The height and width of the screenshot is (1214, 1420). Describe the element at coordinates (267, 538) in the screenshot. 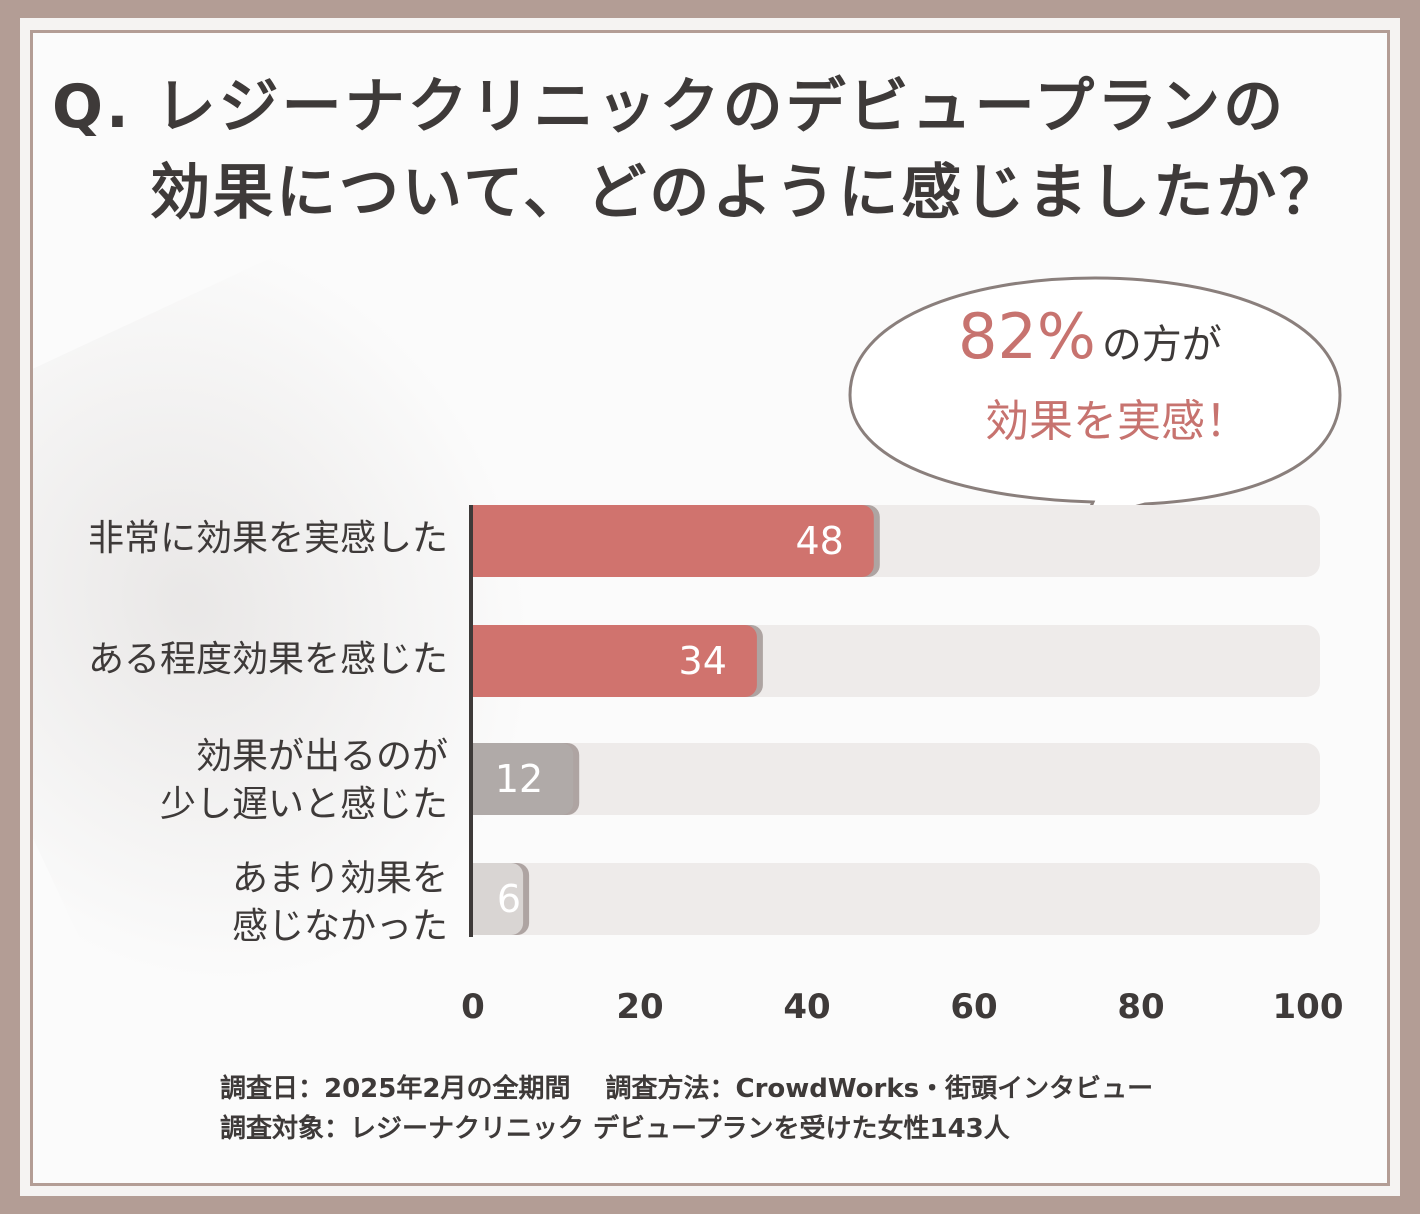

I see `category-label: 非常に効果を実感した` at that location.